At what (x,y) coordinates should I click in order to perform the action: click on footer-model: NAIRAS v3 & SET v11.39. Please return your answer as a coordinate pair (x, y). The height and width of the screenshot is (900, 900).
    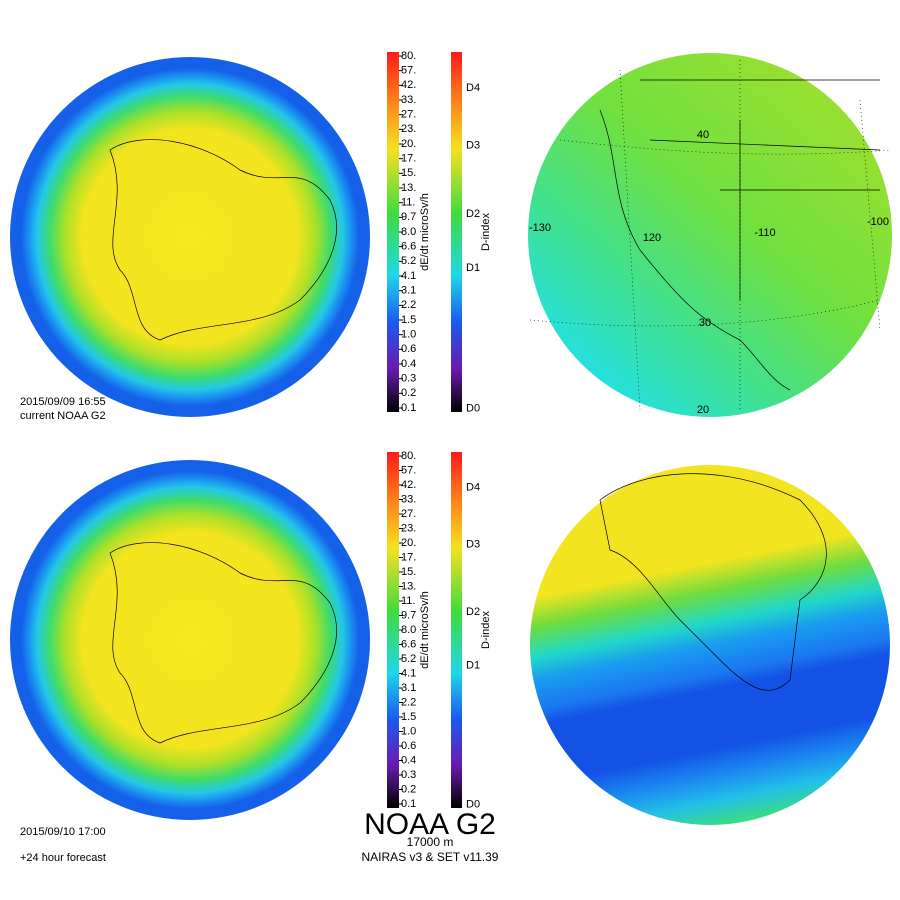
    Looking at the image, I should click on (430, 857).